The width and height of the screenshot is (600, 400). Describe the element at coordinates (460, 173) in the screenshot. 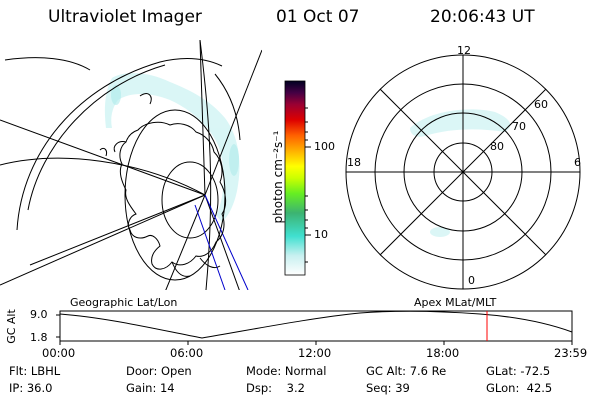

I see `aurora-emission-right` at that location.